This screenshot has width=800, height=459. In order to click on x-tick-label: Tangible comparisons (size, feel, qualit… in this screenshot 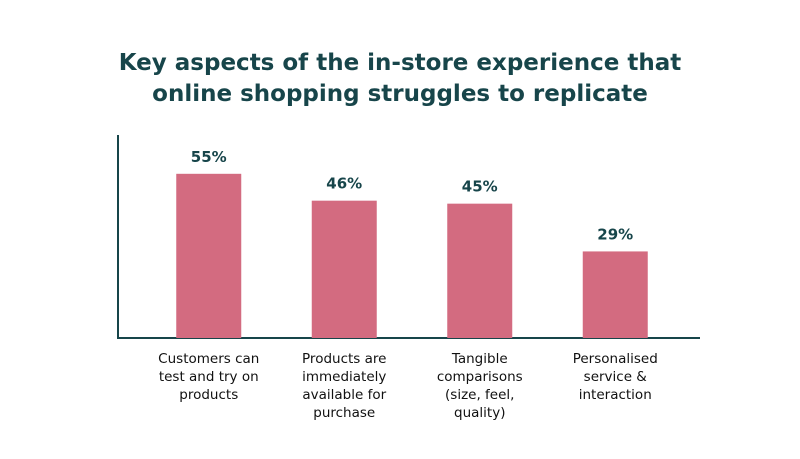, I will do `click(479, 386)`.